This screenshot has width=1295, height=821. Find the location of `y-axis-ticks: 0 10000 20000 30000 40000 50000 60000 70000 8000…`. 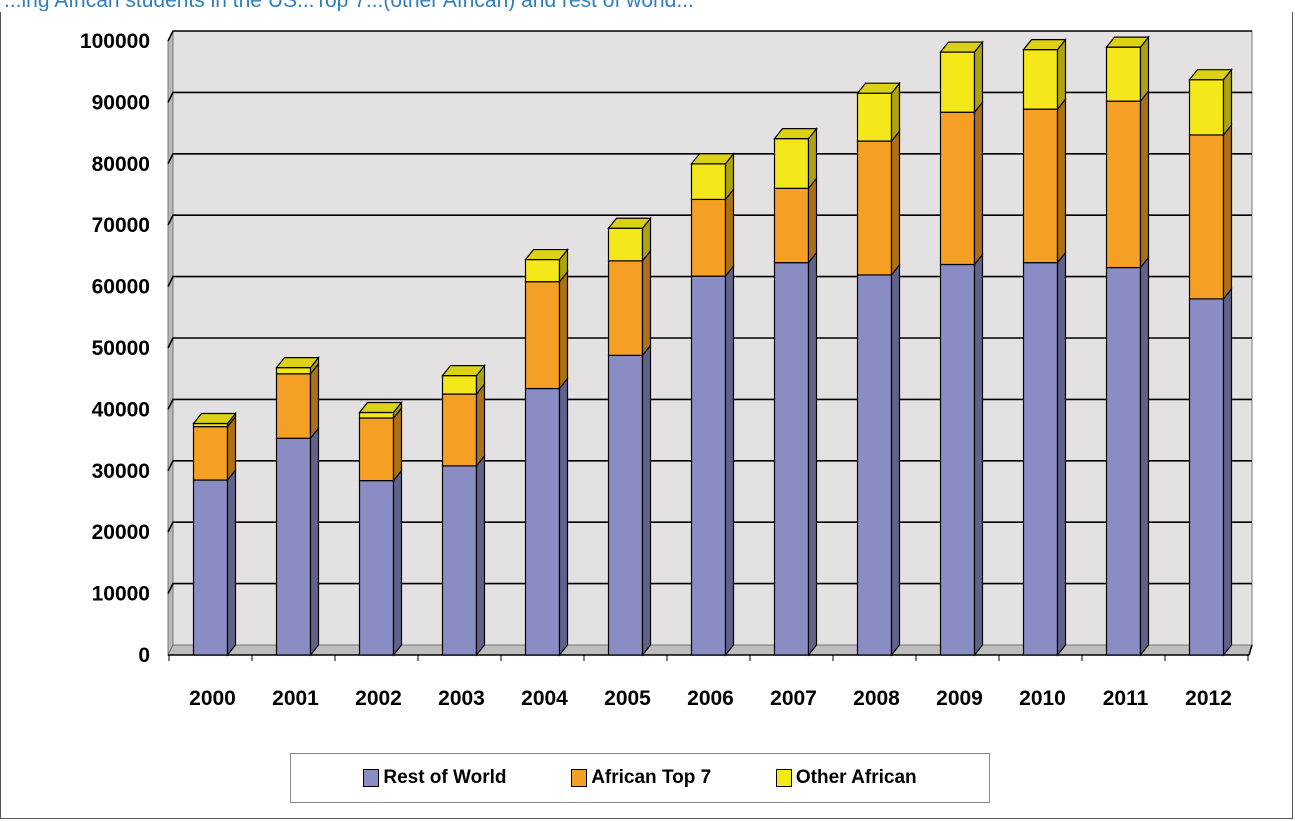

y-axis-ticks: 0 10000 20000 30000 40000 50000 60000 70000 8000… is located at coordinates (115, 348).